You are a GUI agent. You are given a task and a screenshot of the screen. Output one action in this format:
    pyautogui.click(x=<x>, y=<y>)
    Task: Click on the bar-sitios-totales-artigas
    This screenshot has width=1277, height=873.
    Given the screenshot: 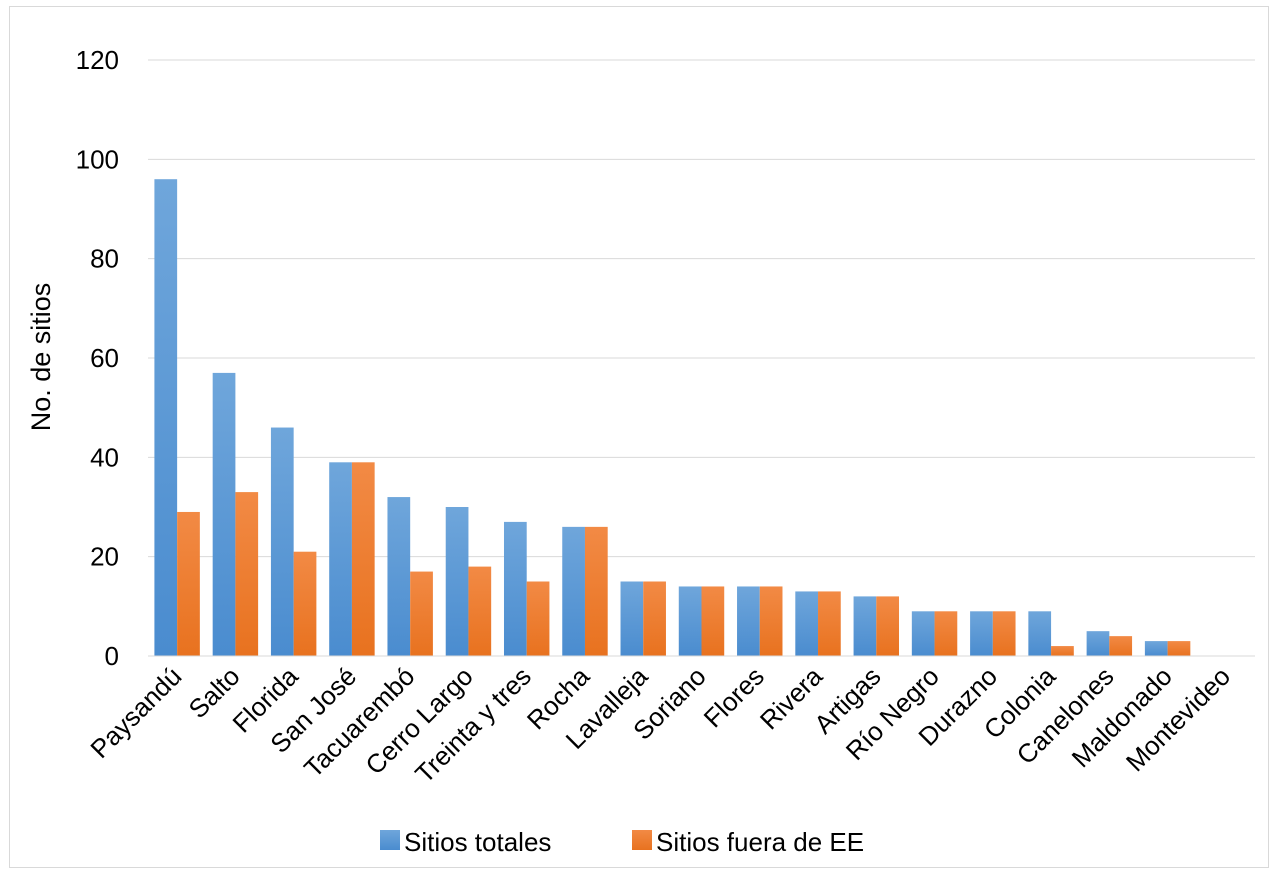 What is the action you would take?
    pyautogui.click(x=865, y=626)
    